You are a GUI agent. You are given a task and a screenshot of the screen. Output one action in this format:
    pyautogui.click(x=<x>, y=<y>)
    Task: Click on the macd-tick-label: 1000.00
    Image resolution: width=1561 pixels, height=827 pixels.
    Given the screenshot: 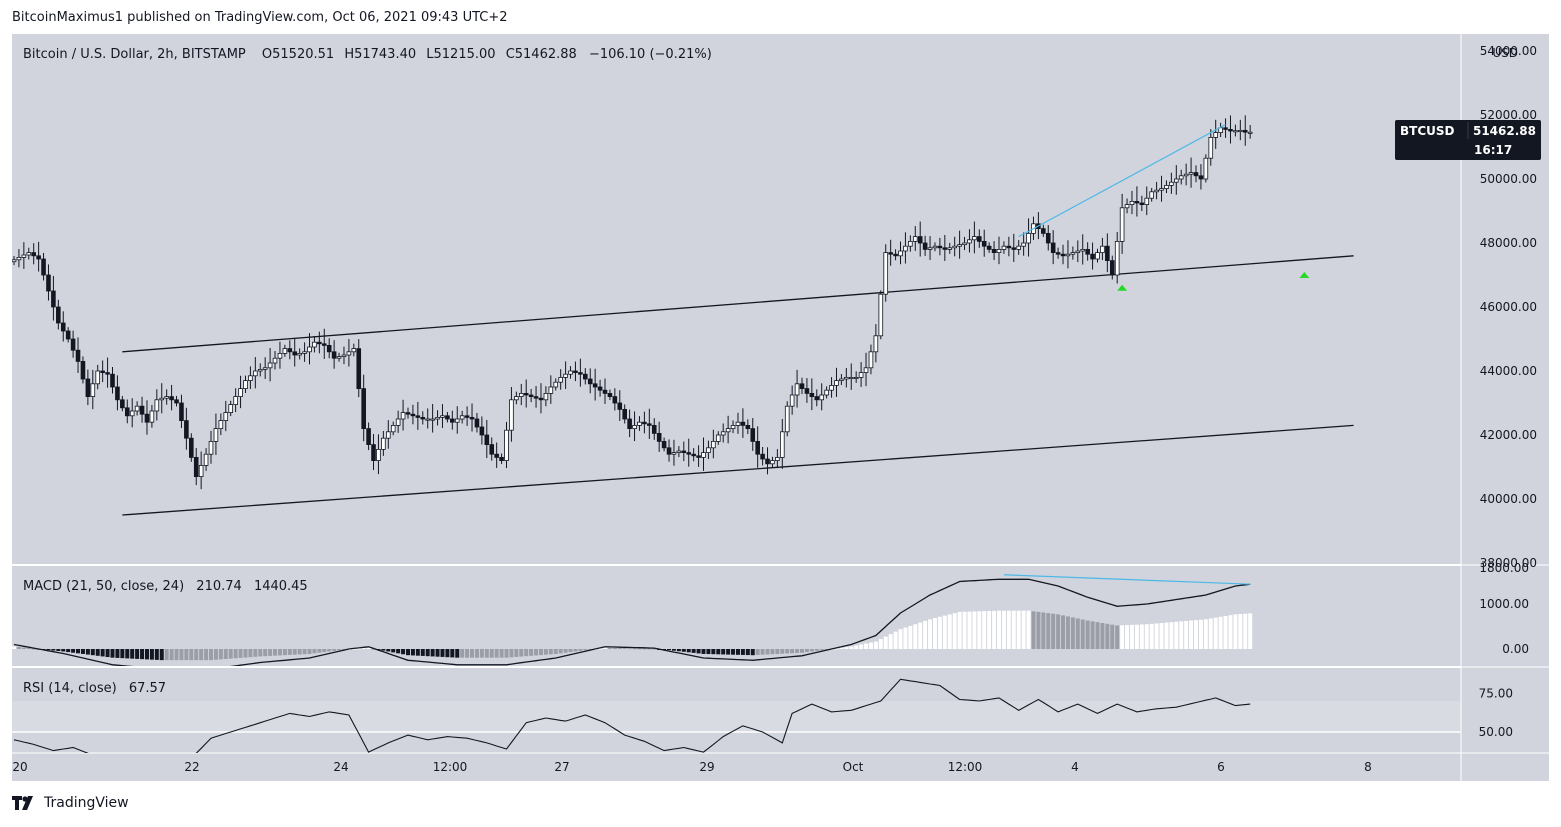 What is the action you would take?
    pyautogui.click(x=1504, y=604)
    